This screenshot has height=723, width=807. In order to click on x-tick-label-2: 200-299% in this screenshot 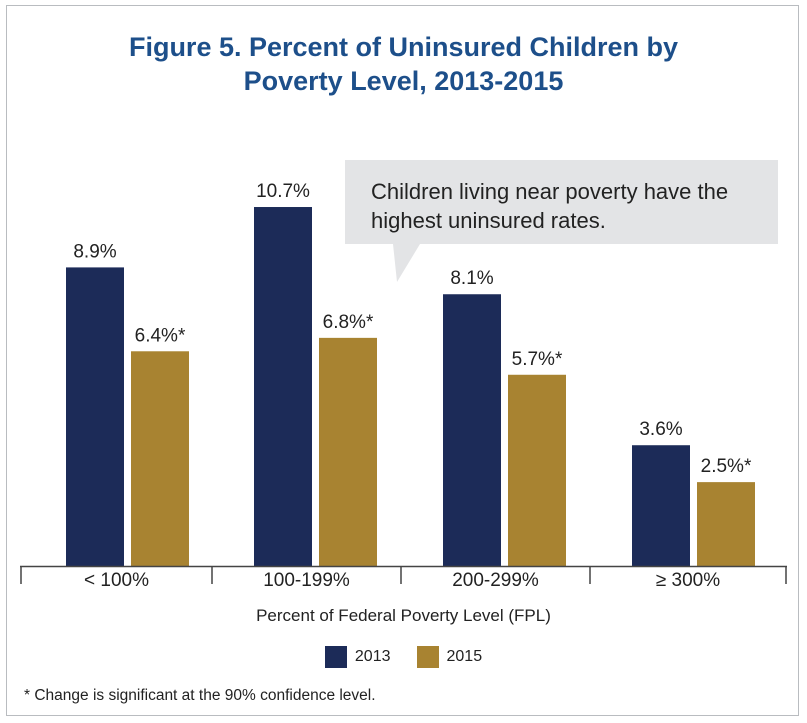, I will do `click(495, 580)`.